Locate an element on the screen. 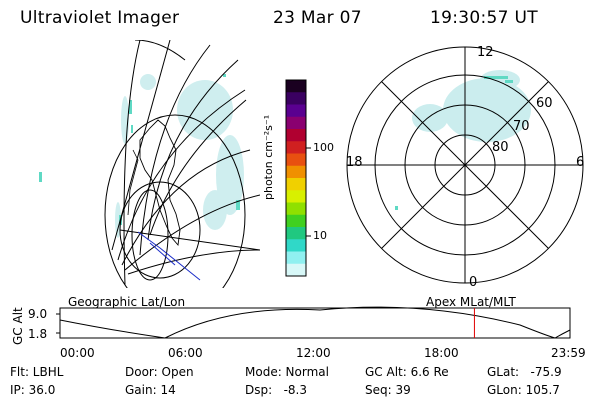 The image size is (600, 400). observation-date: 23 Mar 07 is located at coordinates (317, 18).